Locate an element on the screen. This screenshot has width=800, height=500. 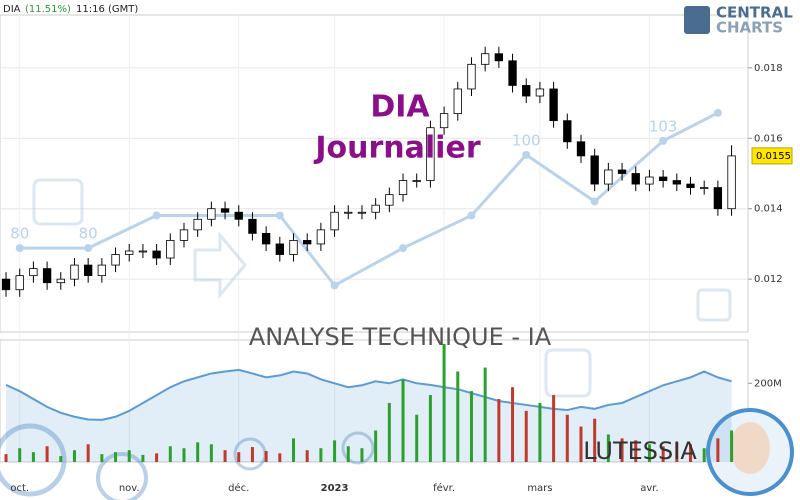
sentiment-label: 100 is located at coordinates (526, 140).